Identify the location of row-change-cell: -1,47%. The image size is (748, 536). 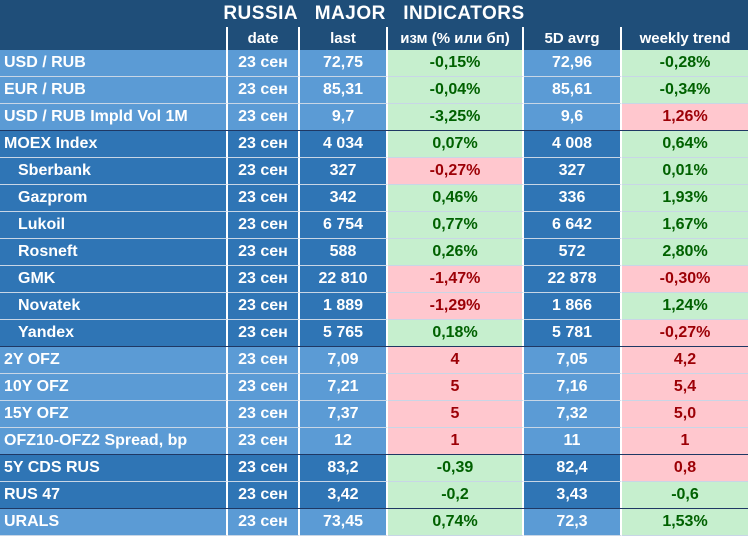
(456, 279).